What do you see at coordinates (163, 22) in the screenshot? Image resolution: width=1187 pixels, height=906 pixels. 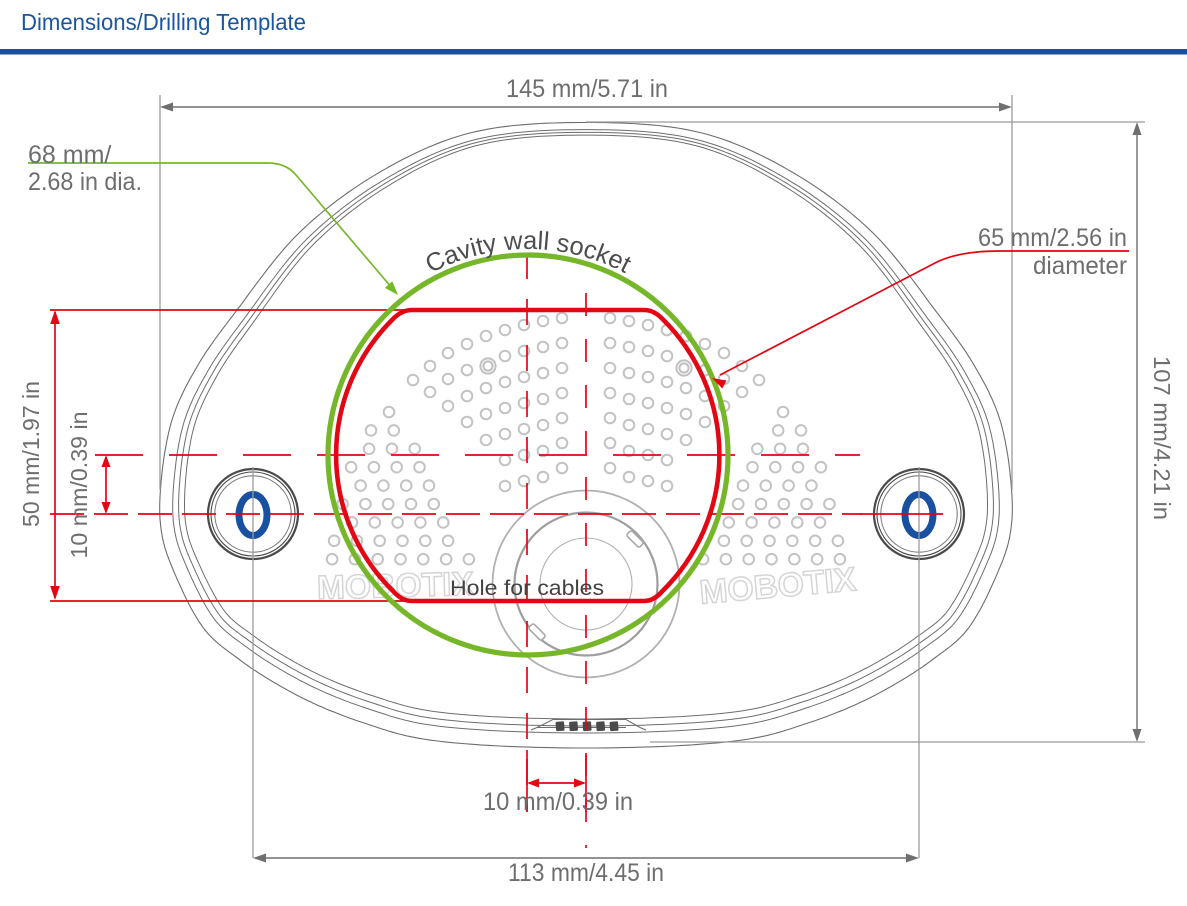 I see `svg-text: Dimensions/Drilling Template` at bounding box center [163, 22].